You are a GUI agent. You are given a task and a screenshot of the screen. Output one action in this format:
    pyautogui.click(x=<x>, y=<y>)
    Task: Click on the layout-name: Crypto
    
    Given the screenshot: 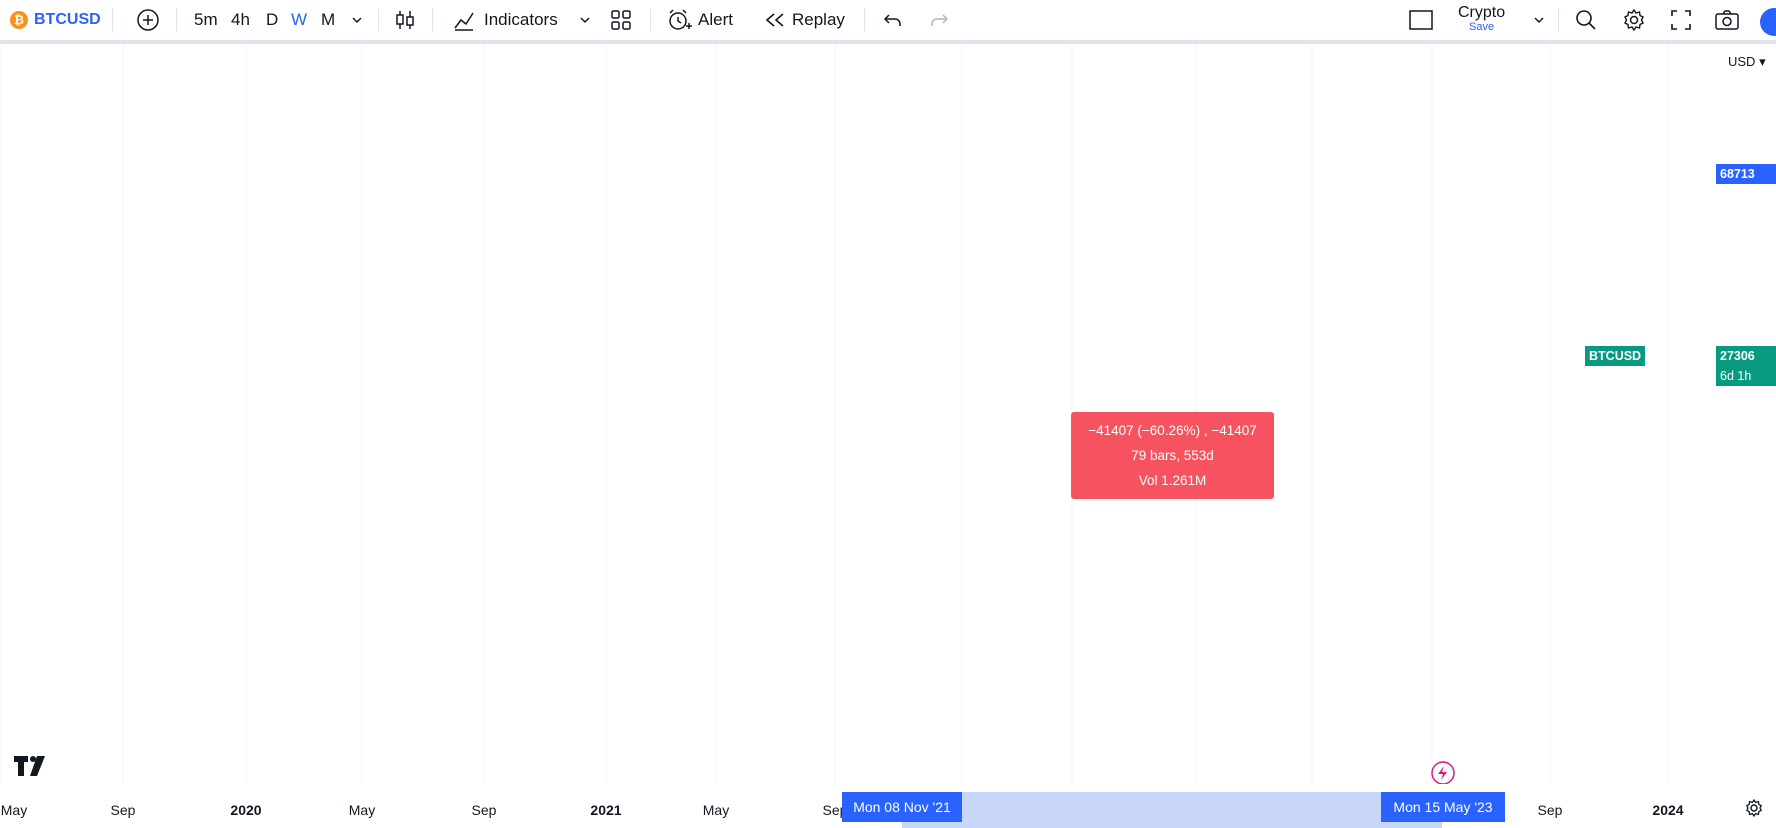 What is the action you would take?
    pyautogui.click(x=1482, y=12)
    